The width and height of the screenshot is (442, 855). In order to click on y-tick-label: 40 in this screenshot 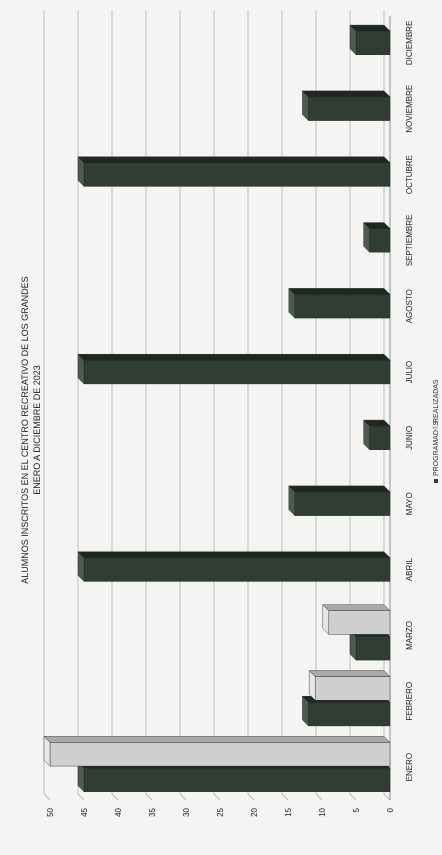, I will do `click(118, 811)`.